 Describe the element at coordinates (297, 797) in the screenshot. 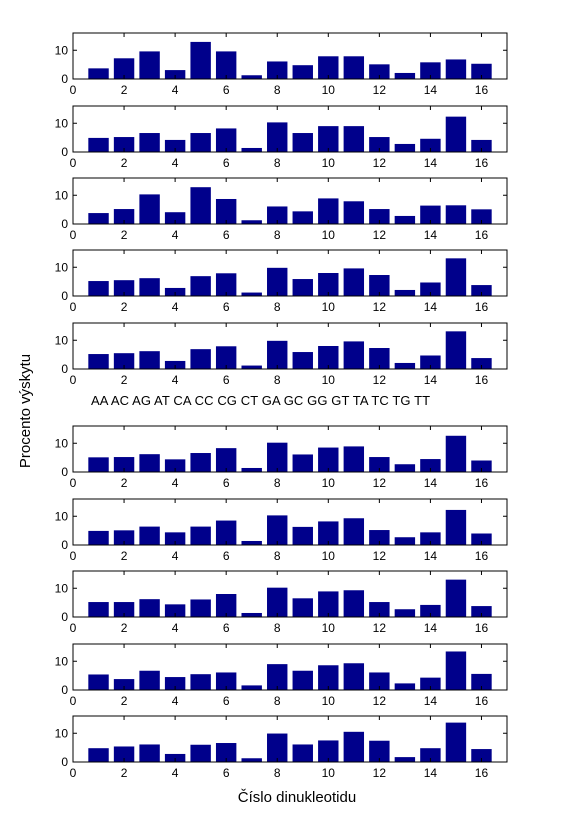

I see `x-axis-title: Číslo dinukleotidu` at that location.